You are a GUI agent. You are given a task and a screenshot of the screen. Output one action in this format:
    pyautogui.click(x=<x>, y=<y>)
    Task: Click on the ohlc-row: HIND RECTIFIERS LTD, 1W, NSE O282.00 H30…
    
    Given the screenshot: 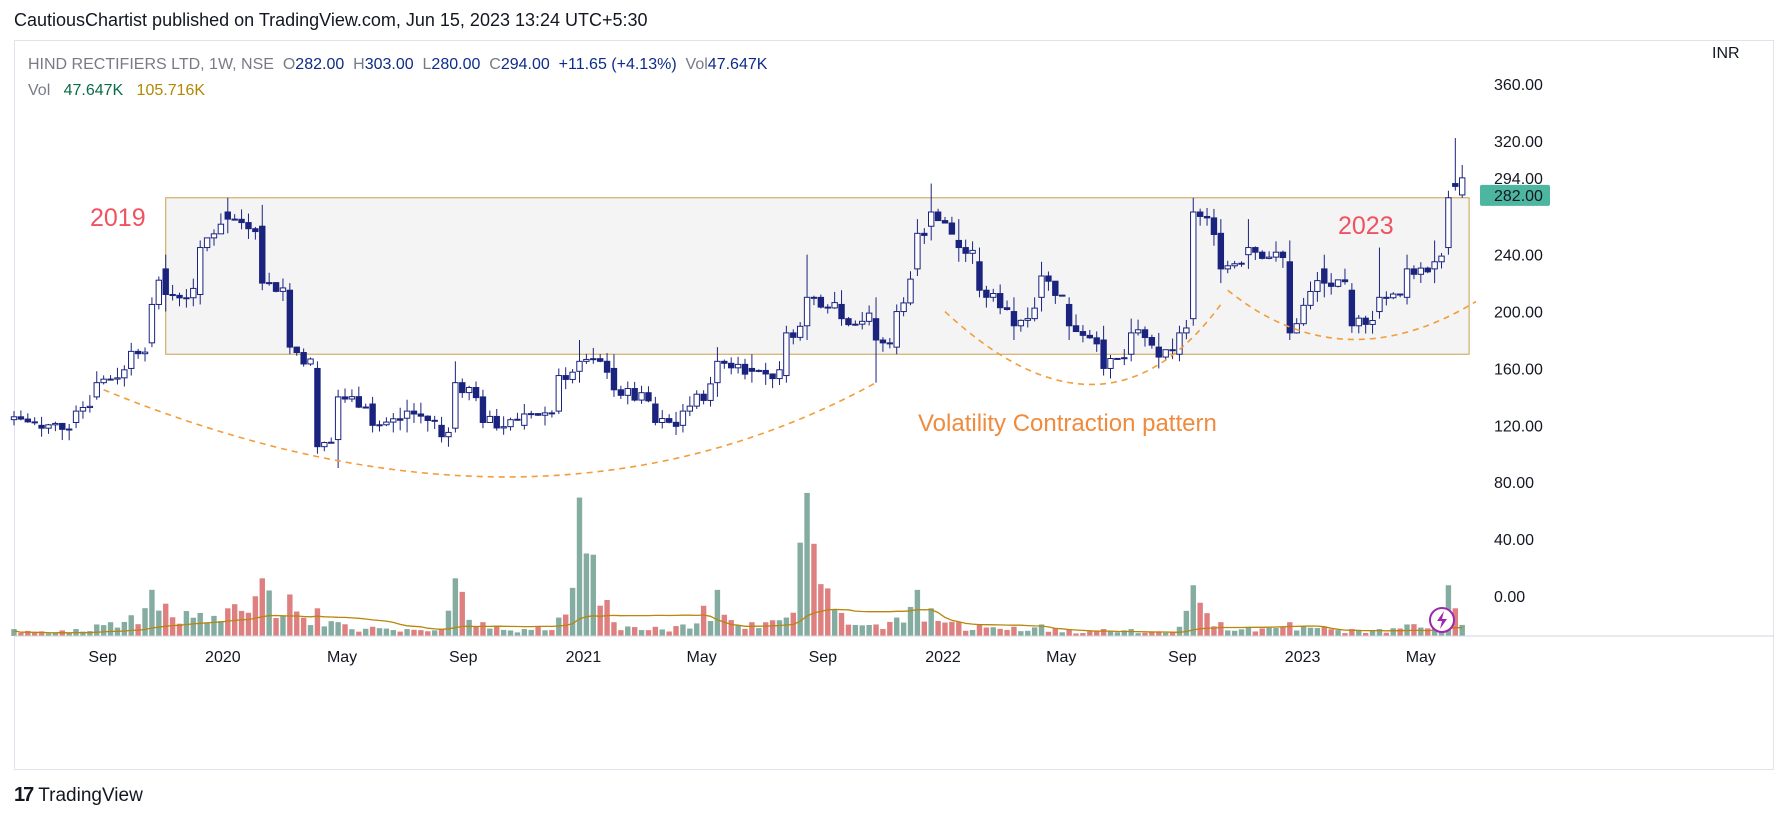 What is the action you would take?
    pyautogui.click(x=397, y=65)
    